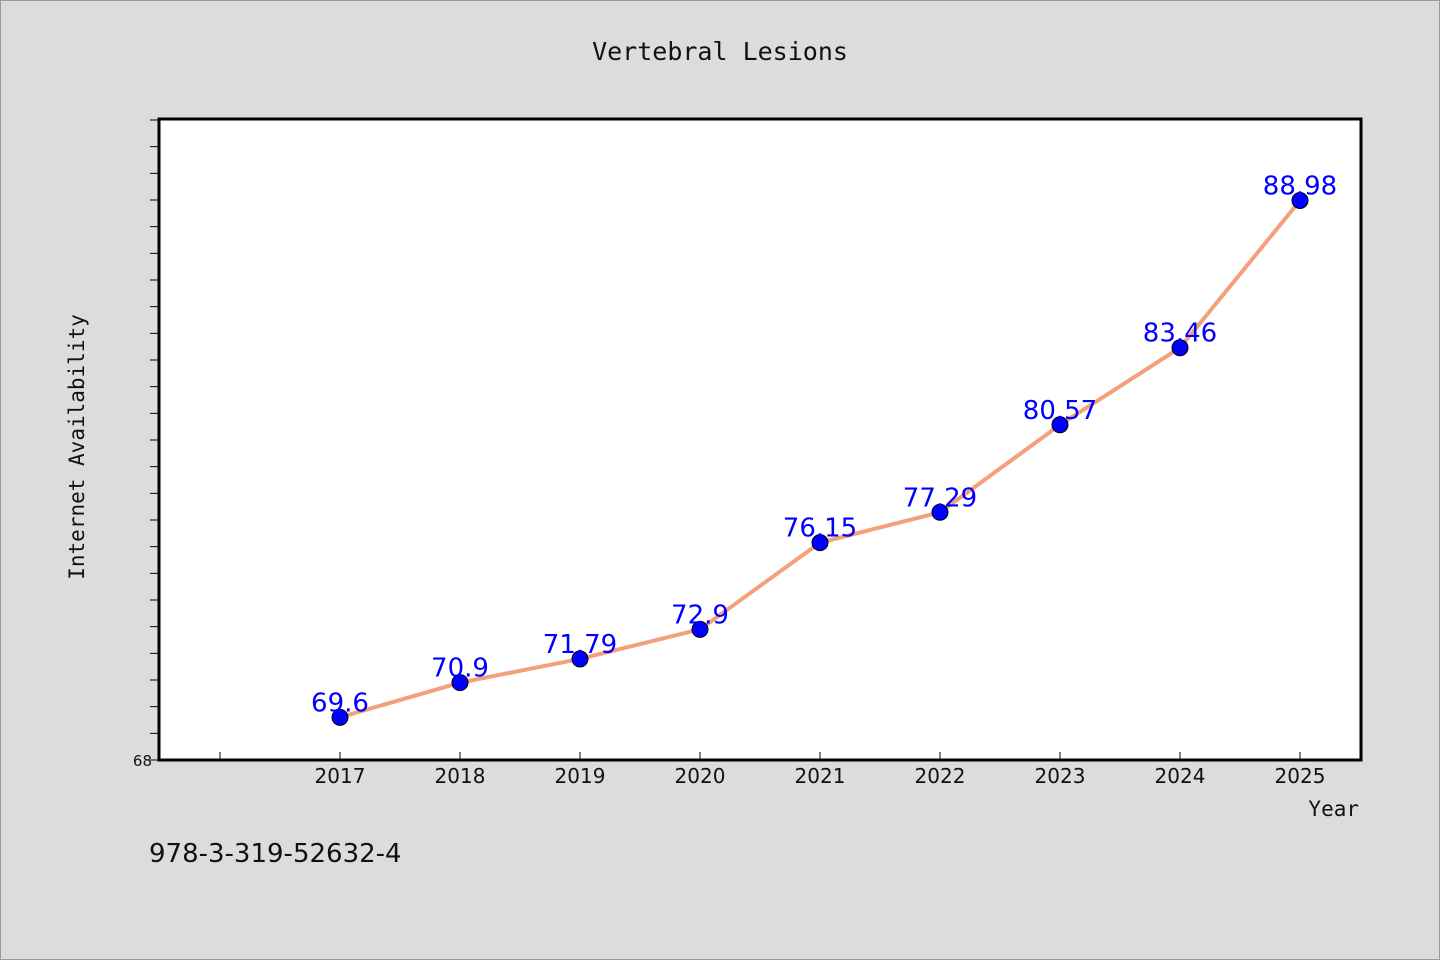 The height and width of the screenshot is (960, 1440). I want to click on isbn-footnote: 978-3-319-52632-4, so click(275, 854).